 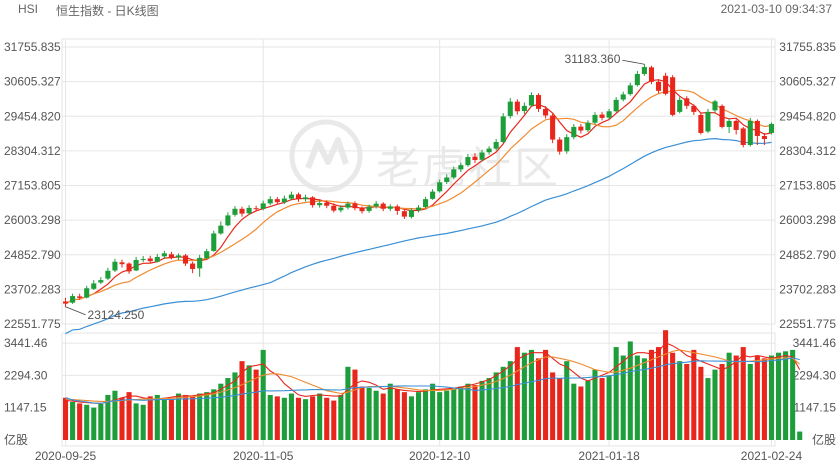 I want to click on x-tick-label: 2021-01-18, so click(x=609, y=456).